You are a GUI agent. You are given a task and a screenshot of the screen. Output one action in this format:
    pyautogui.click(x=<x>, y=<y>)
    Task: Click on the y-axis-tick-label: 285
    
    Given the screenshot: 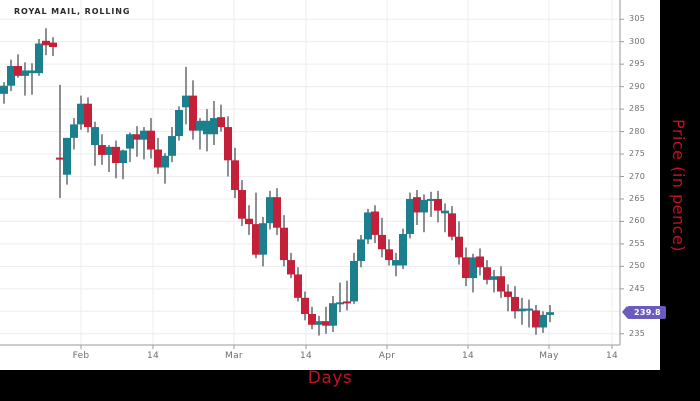 What is the action you would take?
    pyautogui.click(x=637, y=109)
    